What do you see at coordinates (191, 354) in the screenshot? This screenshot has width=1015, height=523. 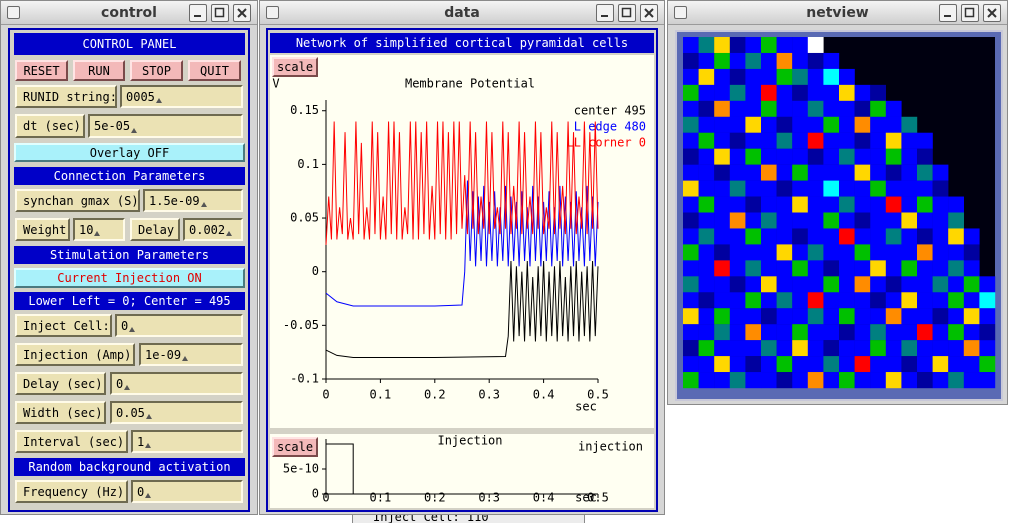 I see `text-field: 1e-09` at bounding box center [191, 354].